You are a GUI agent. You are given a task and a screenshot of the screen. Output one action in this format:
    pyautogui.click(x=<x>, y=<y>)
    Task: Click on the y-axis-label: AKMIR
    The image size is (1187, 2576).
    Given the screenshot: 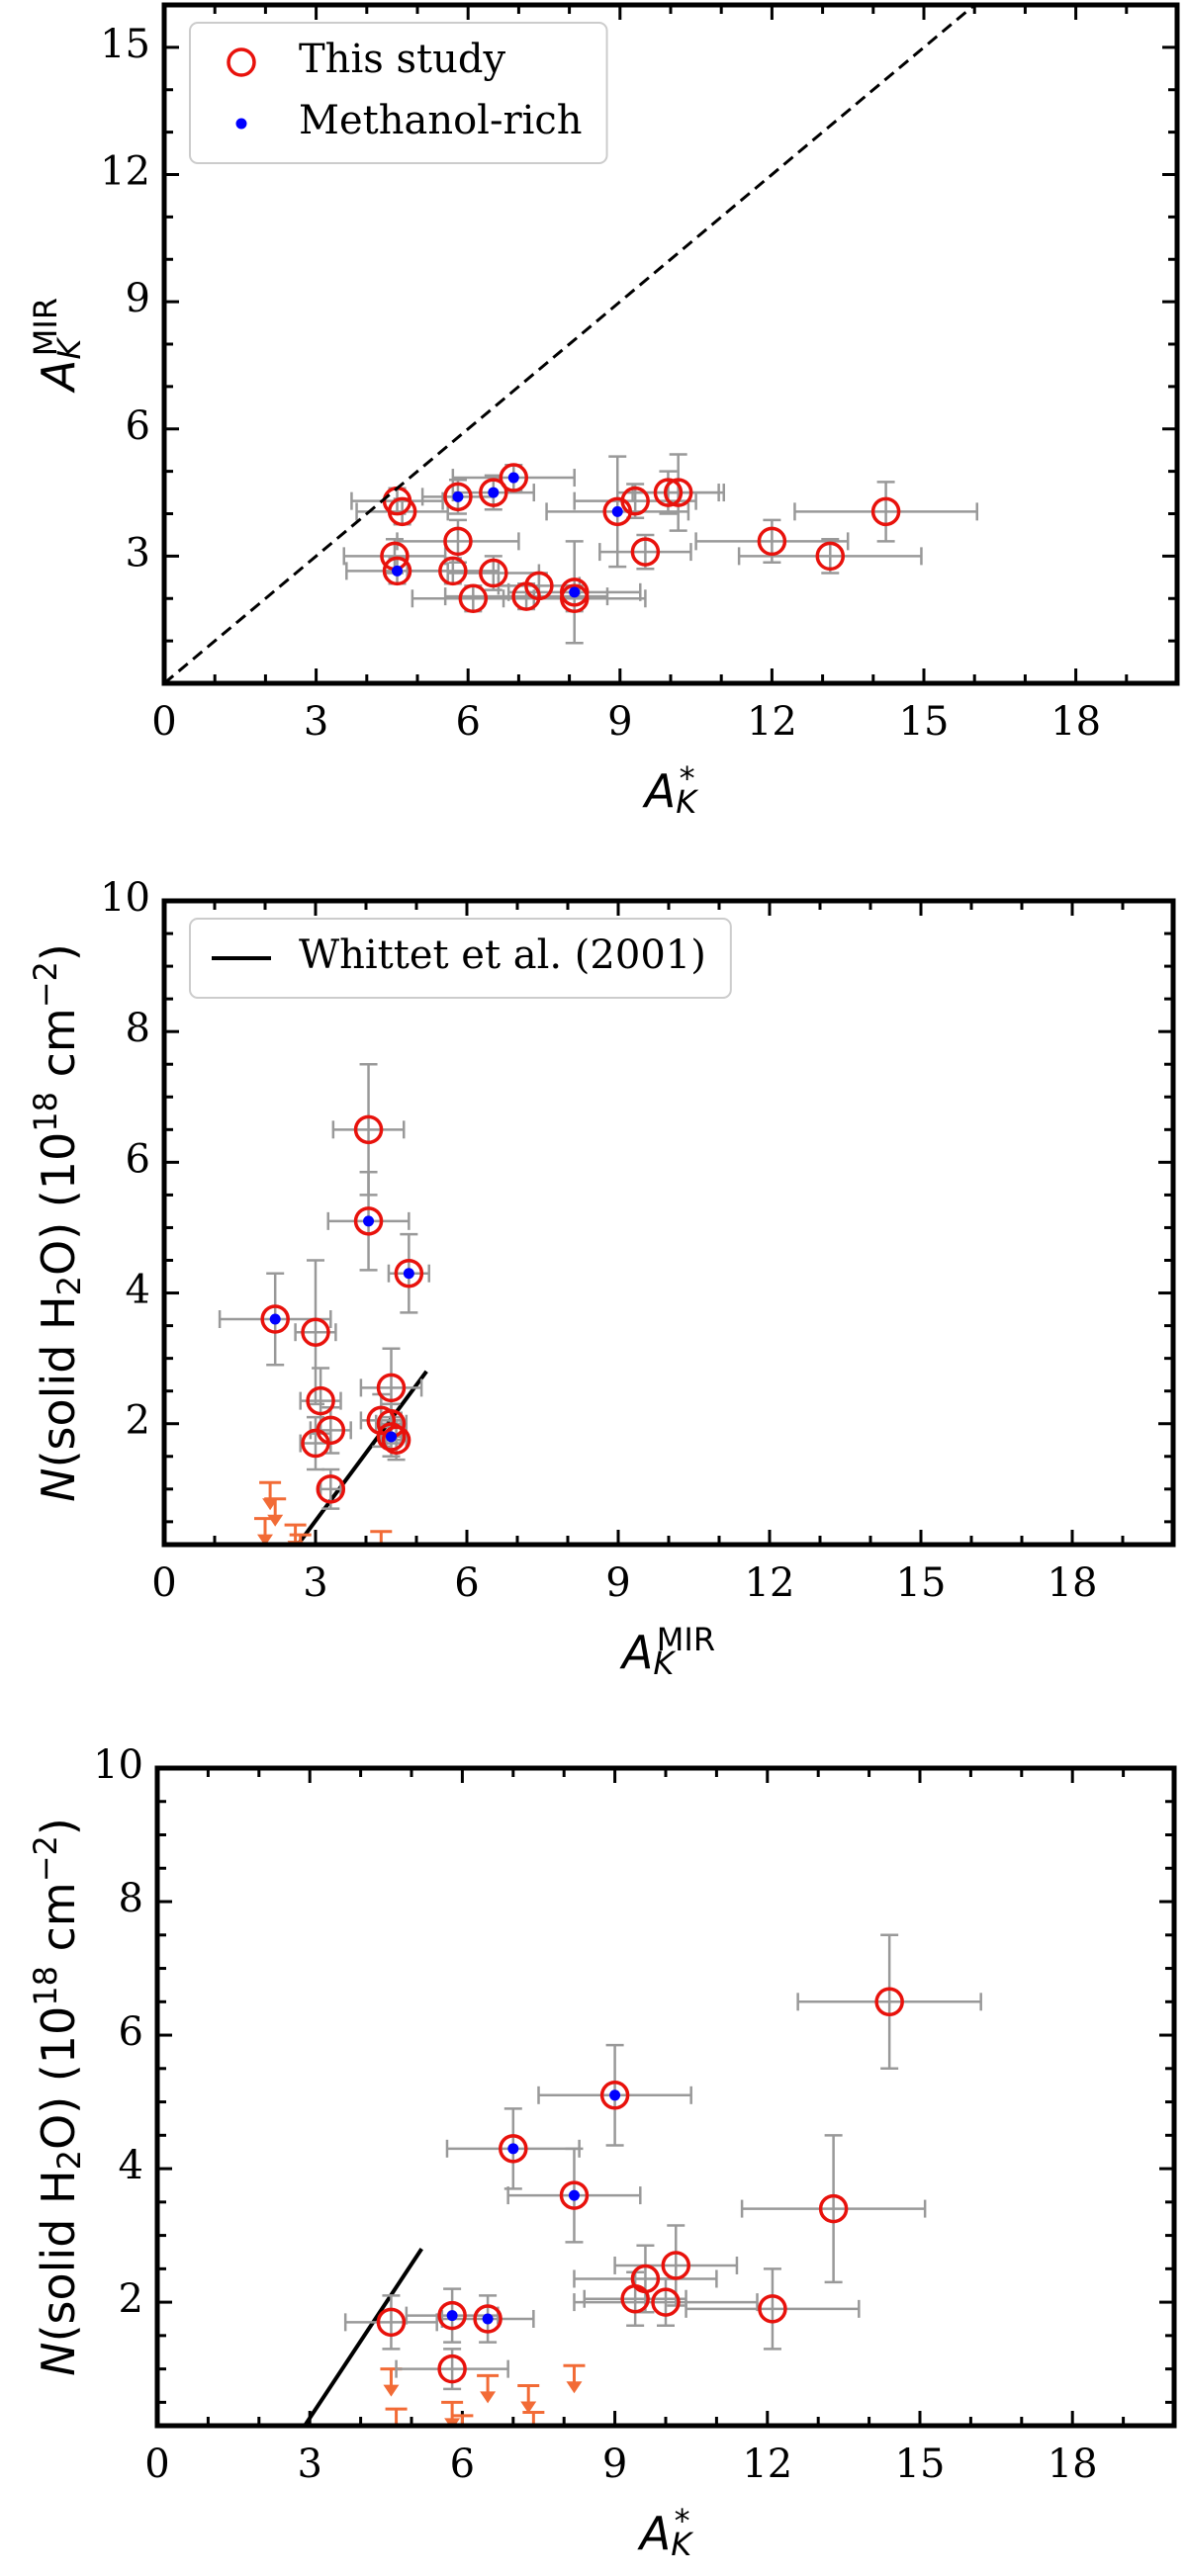 What is the action you would take?
    pyautogui.click(x=57, y=346)
    